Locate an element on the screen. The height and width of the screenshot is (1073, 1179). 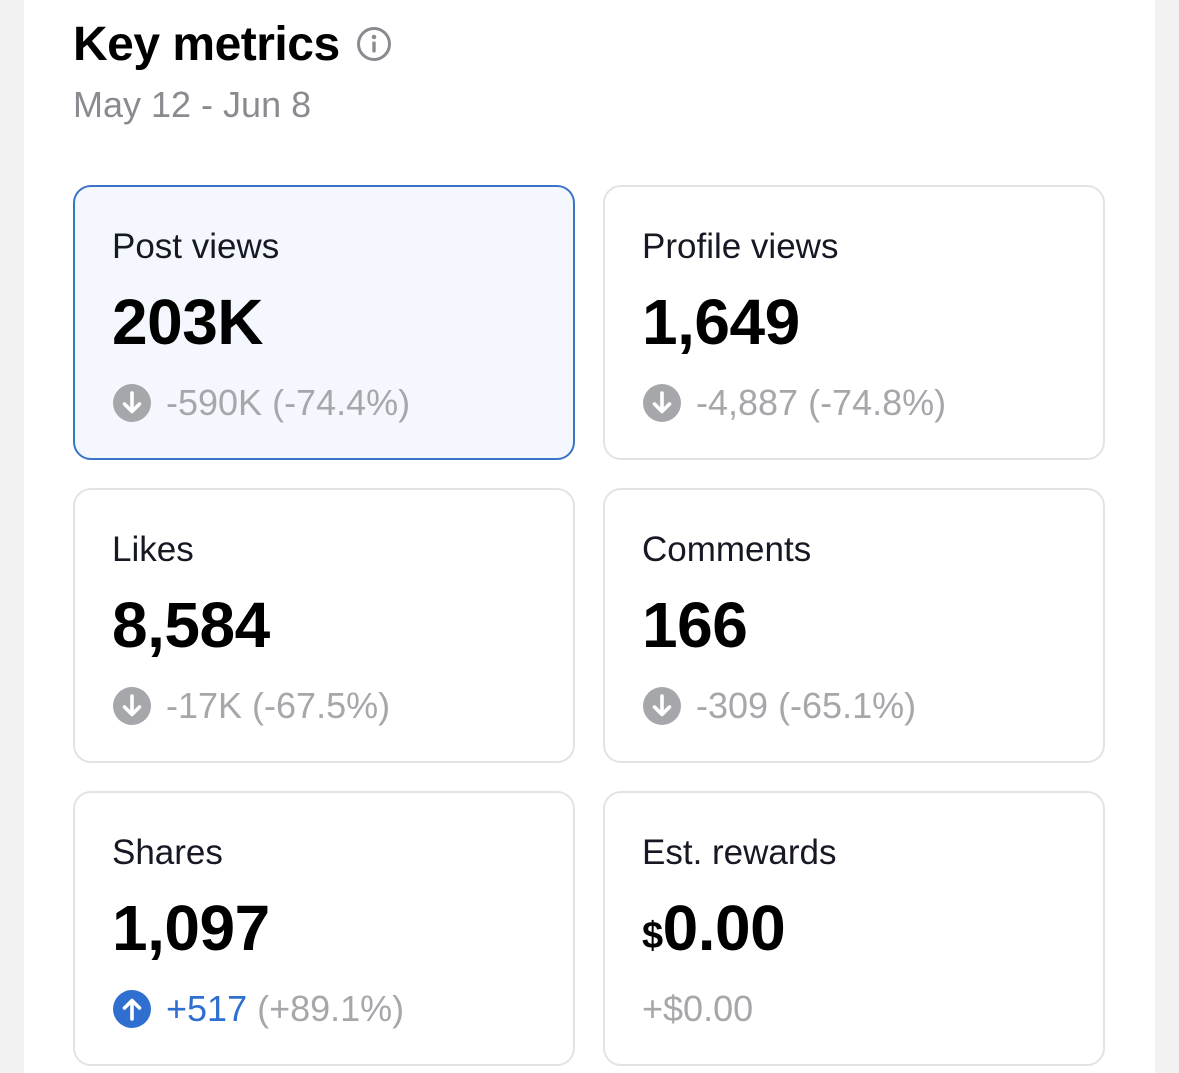
change-amount: +517 is located at coordinates (207, 1008).